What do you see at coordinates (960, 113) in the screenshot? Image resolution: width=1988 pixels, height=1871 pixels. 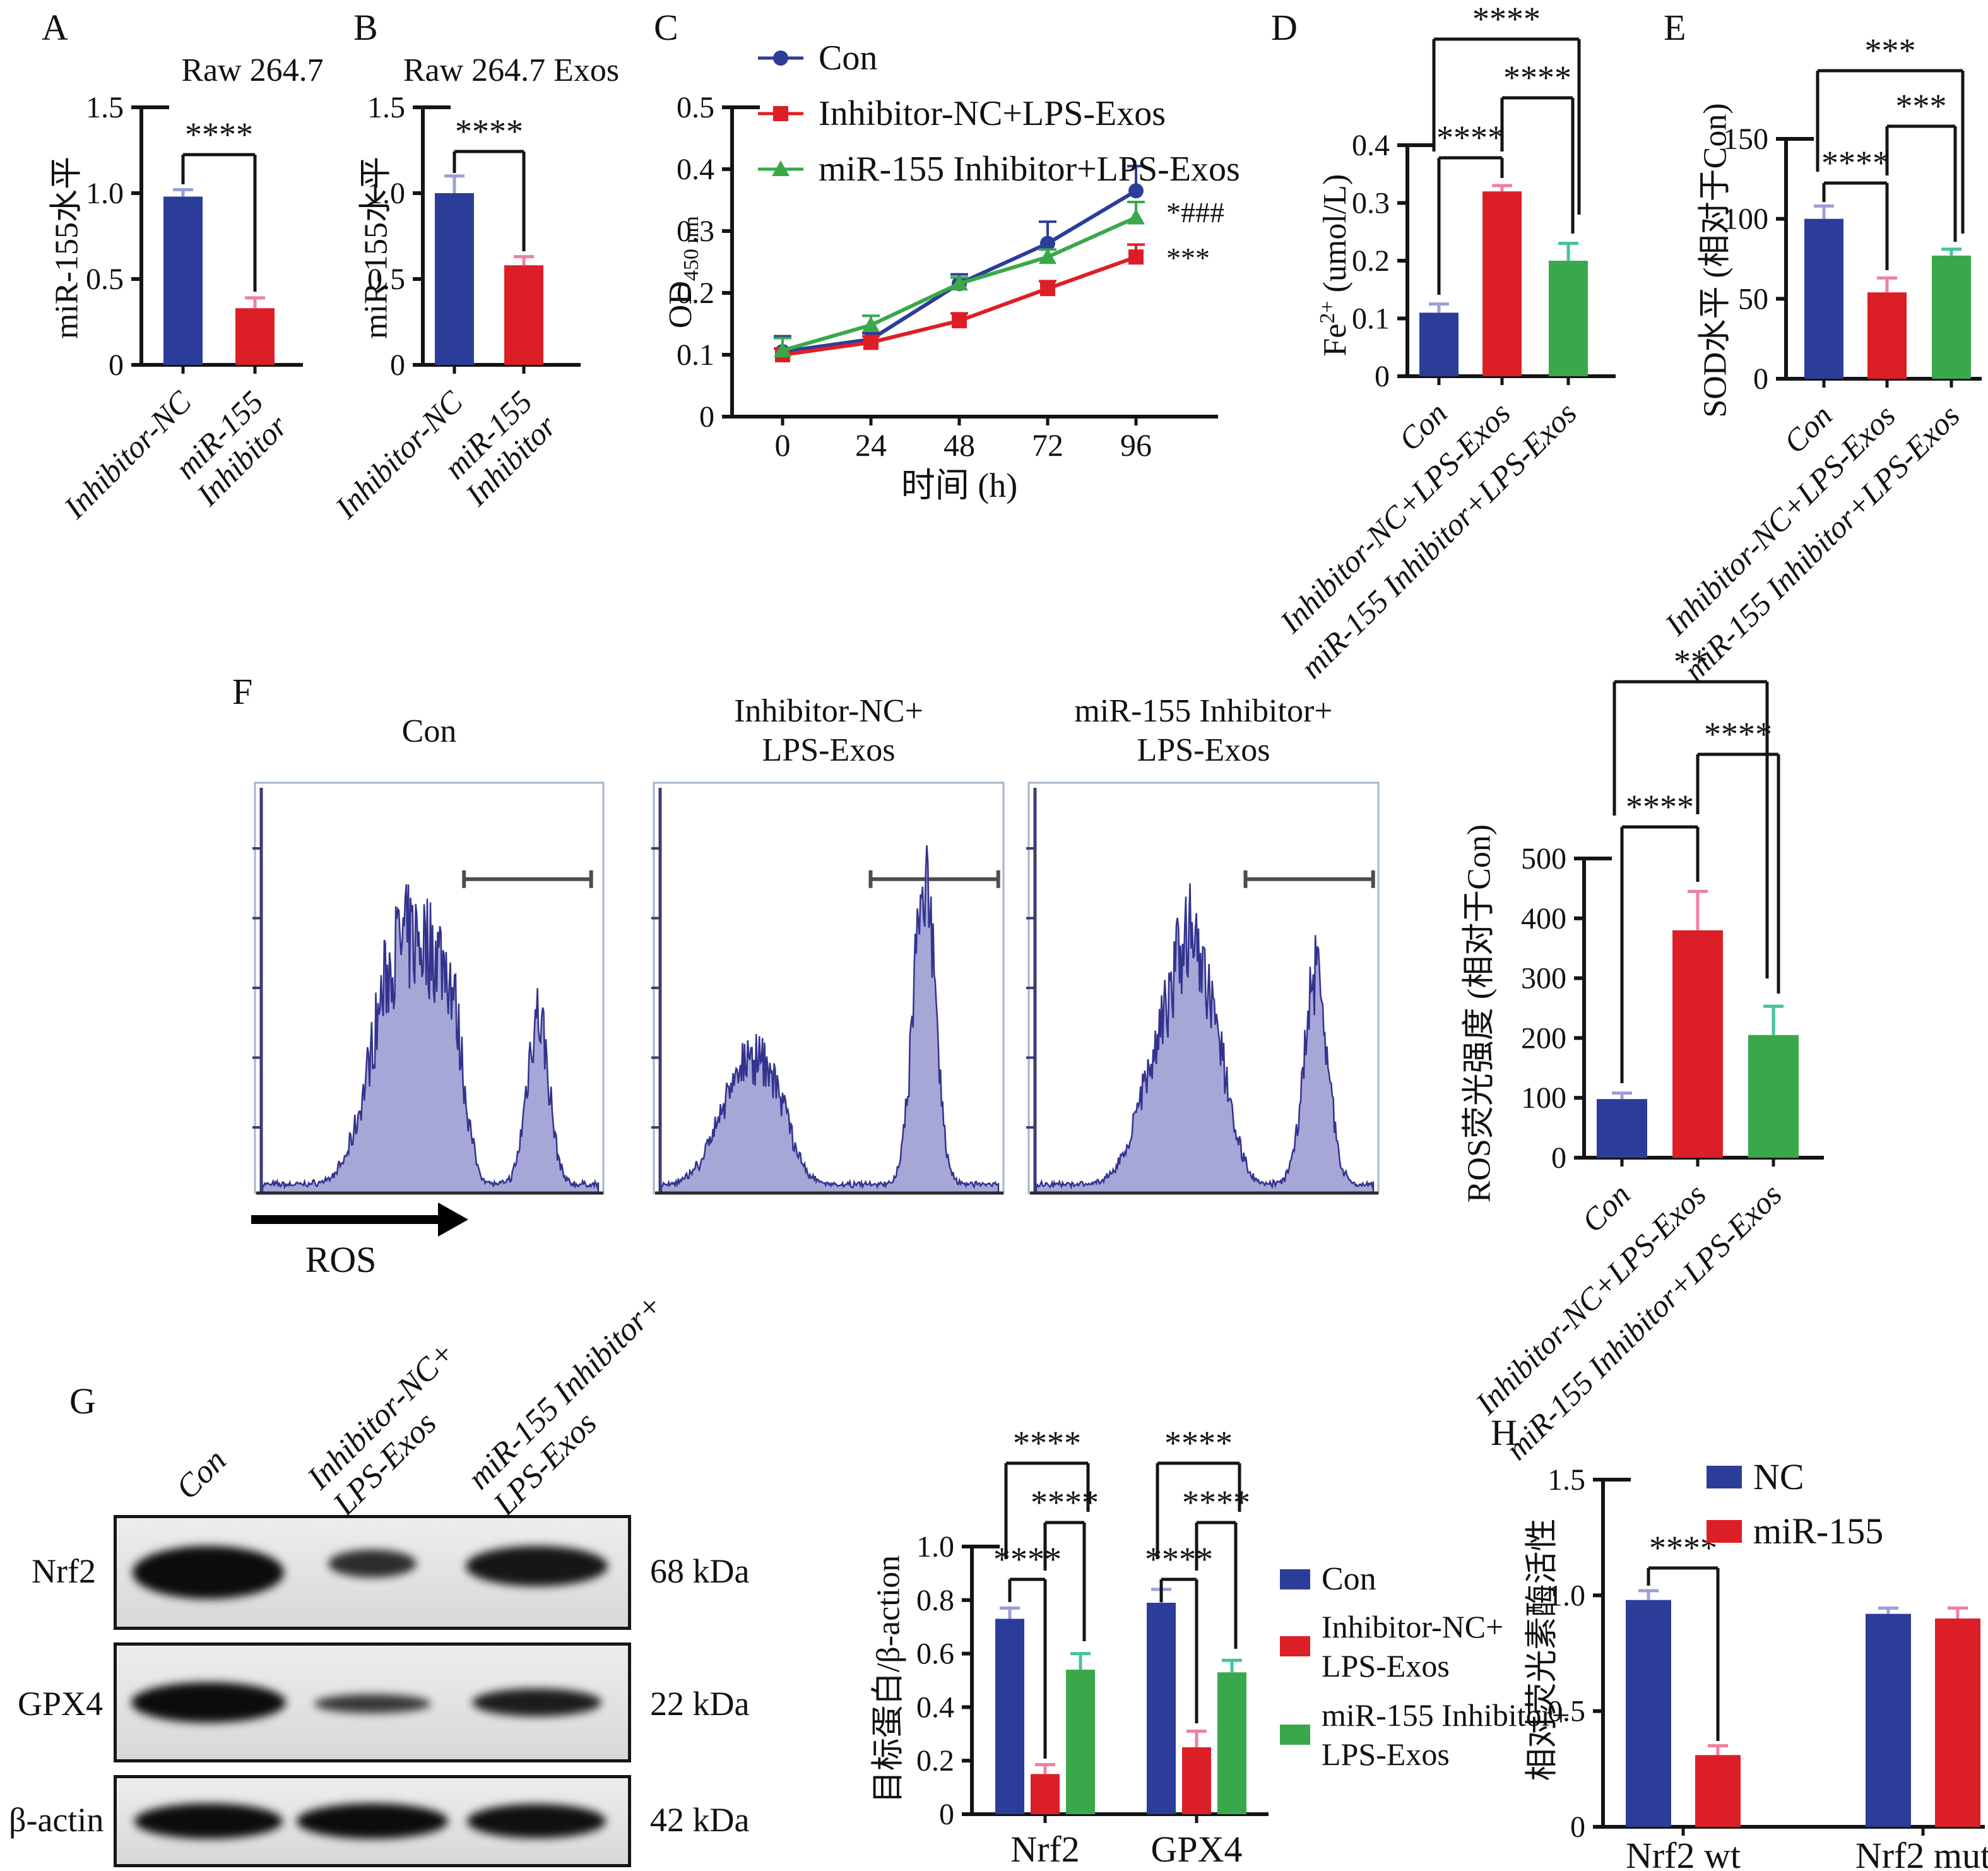 I see `legend-item-inhibitor-nc: Inhibitor-NC+LPS-Exos` at bounding box center [960, 113].